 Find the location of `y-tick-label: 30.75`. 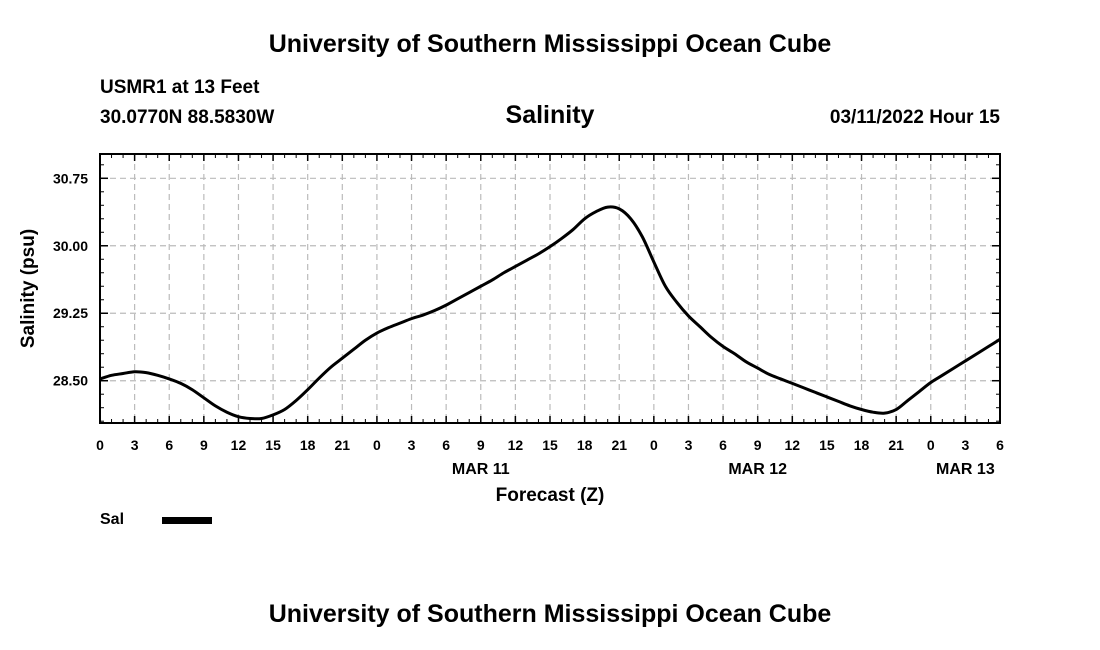

y-tick-label: 30.75 is located at coordinates (70, 178).